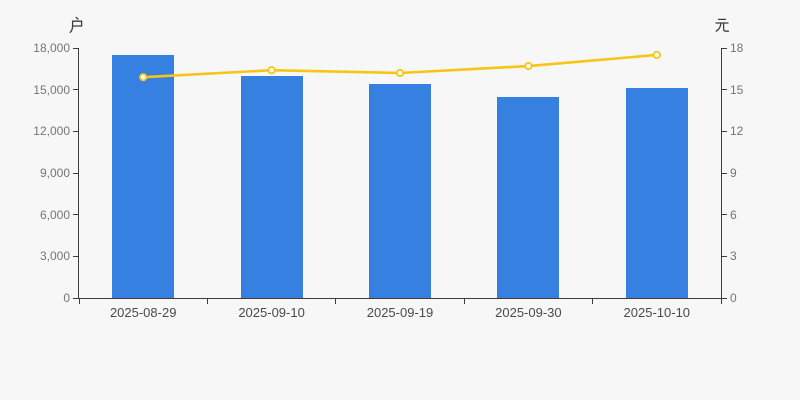 The width and height of the screenshot is (800, 400). Describe the element at coordinates (271, 312) in the screenshot. I see `x-axis-category-label: 2025-09-10` at that location.